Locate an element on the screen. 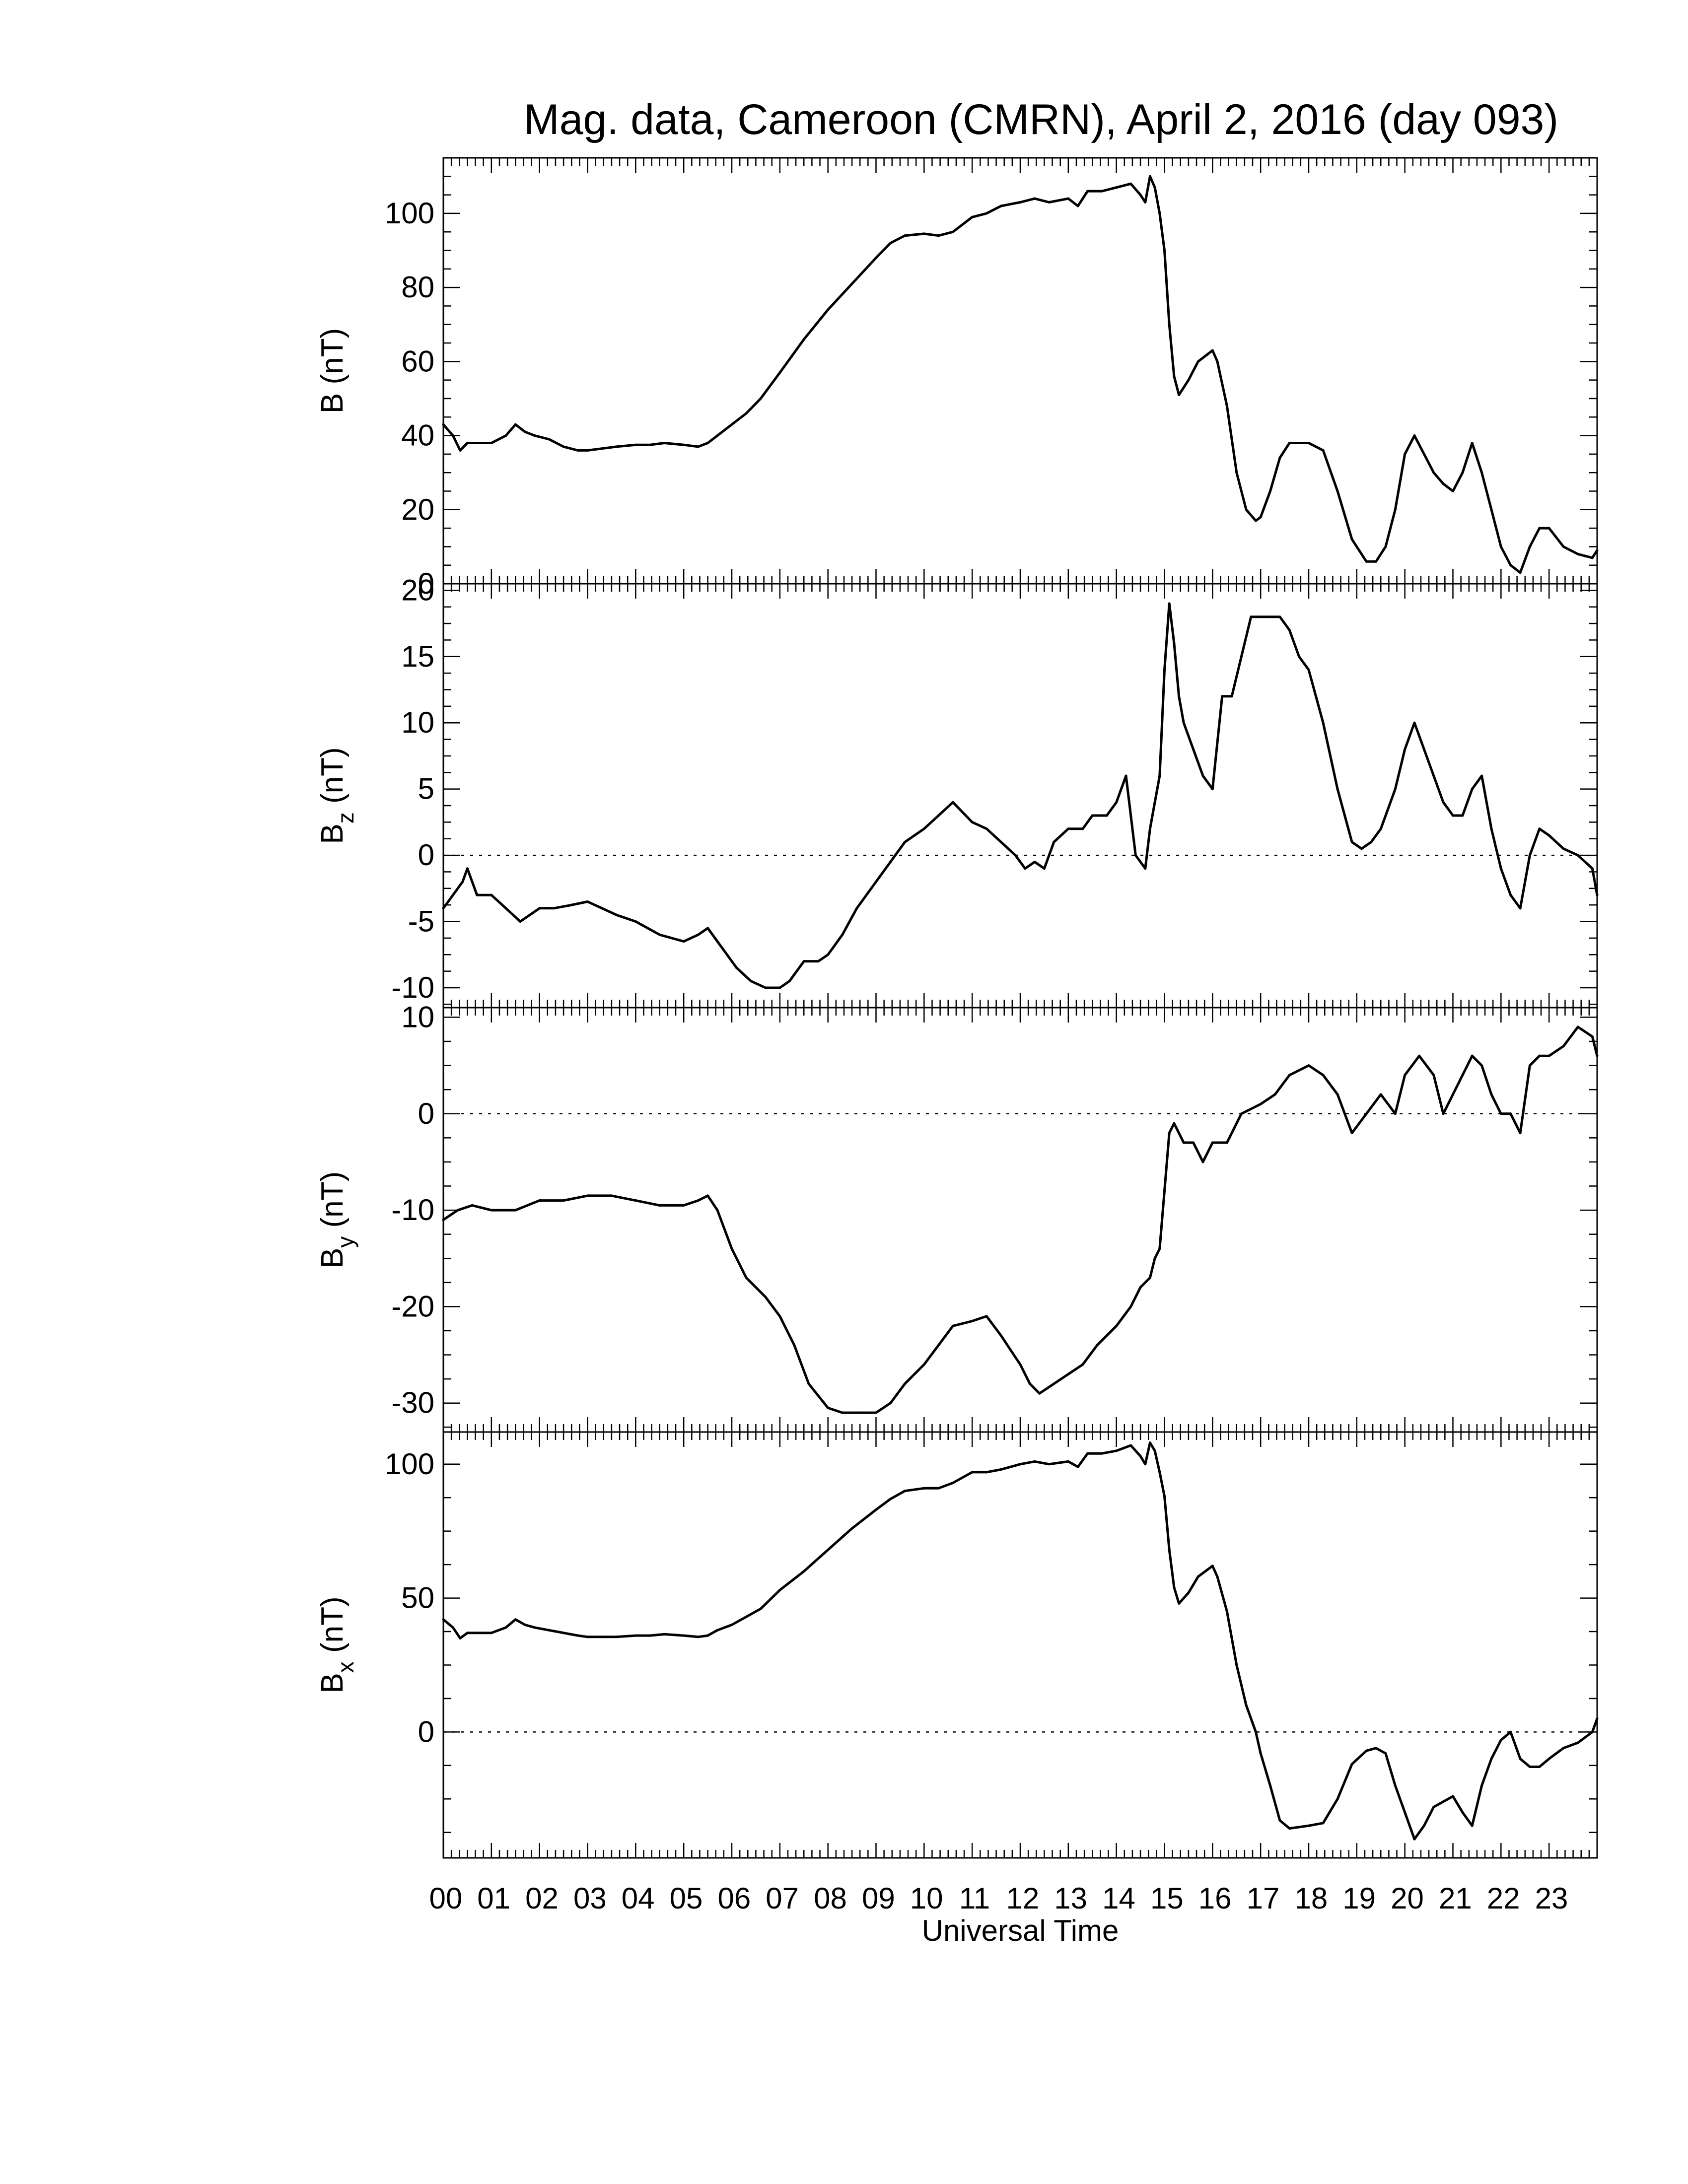 The width and height of the screenshot is (1688, 2184). x-tick-label: 01 is located at coordinates (493, 1898).